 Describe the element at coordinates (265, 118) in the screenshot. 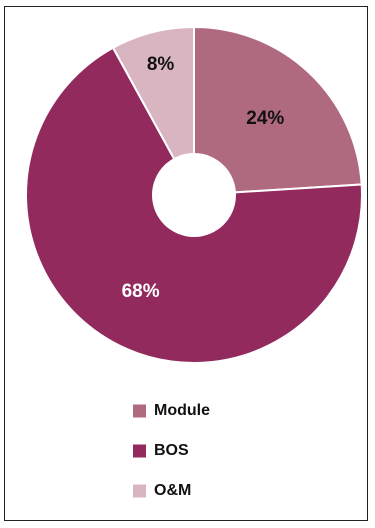

I see `slice-label-module: 24%` at that location.